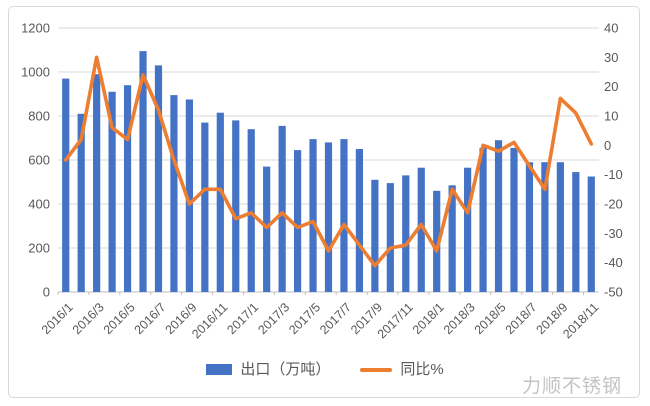  What do you see at coordinates (421, 229) in the screenshot?
I see `bar-2017/12` at bounding box center [421, 229].